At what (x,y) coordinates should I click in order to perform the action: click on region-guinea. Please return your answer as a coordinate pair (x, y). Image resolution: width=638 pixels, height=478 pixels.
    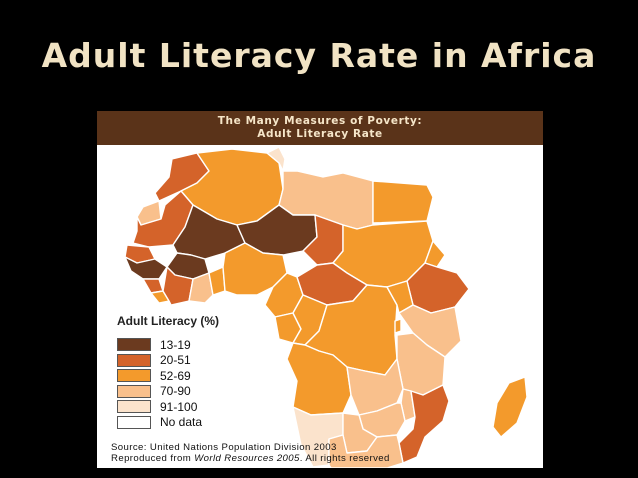
    Looking at the image, I should click on (146, 268).